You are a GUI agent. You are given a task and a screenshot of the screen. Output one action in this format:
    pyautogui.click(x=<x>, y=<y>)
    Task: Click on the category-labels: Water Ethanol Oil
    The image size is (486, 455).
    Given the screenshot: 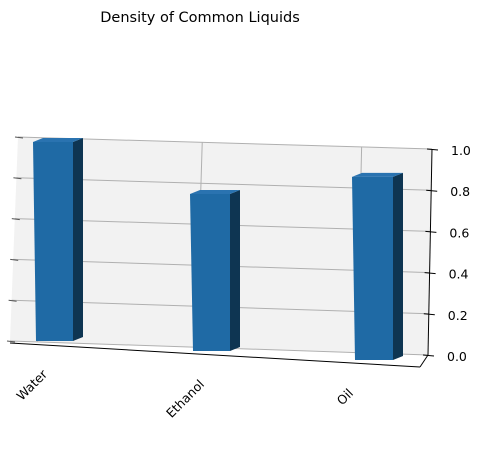 What is the action you would take?
    pyautogui.click(x=184, y=393)
    